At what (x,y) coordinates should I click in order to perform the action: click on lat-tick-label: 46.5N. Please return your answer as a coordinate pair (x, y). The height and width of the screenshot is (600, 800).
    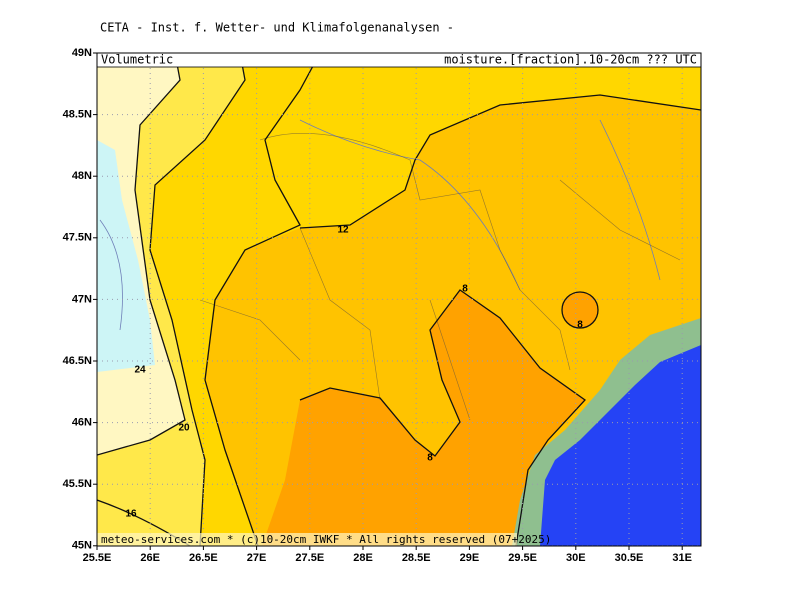
    Looking at the image, I should click on (77, 361).